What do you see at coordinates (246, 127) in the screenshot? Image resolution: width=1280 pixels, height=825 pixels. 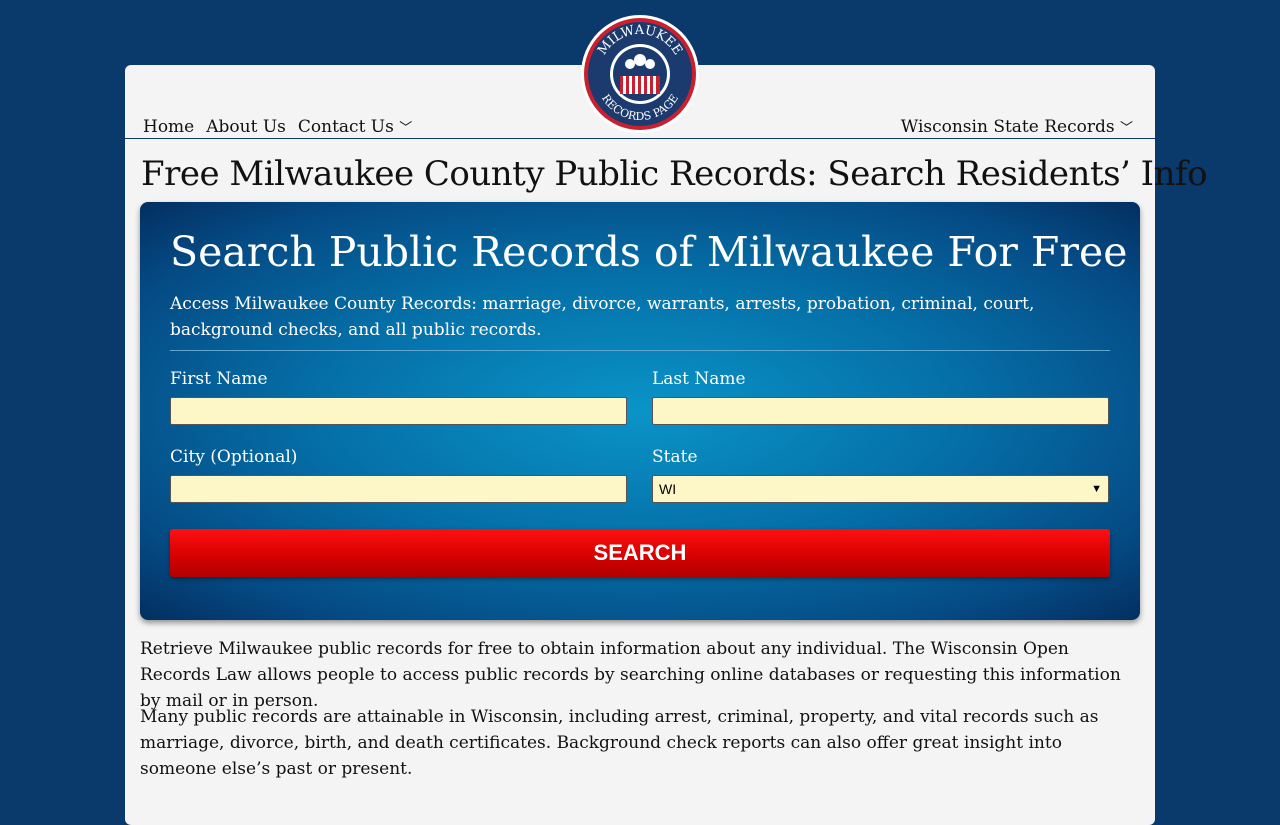 I see `nav-about: About Us` at bounding box center [246, 127].